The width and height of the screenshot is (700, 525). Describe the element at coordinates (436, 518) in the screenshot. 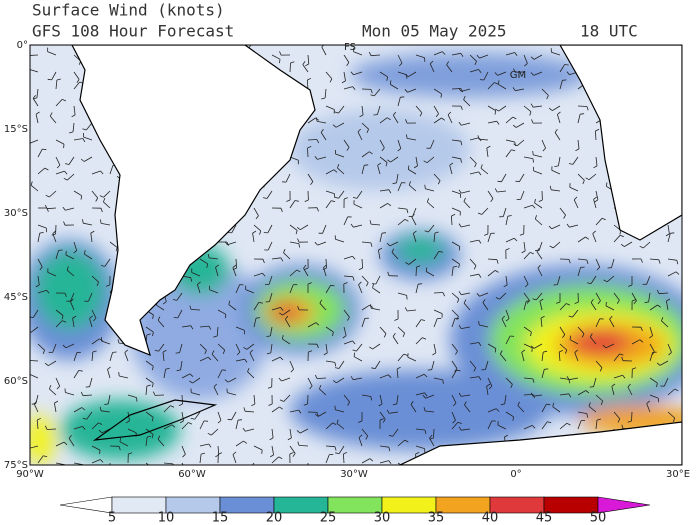

I see `colorbar-label: 35` at that location.